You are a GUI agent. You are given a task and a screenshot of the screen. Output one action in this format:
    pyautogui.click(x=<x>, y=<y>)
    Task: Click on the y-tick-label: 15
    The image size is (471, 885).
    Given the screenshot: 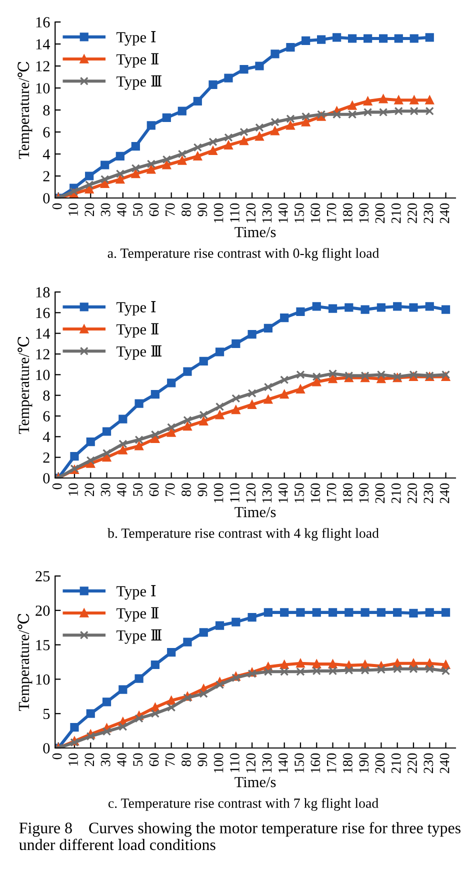 What is the action you would take?
    pyautogui.click(x=43, y=645)
    